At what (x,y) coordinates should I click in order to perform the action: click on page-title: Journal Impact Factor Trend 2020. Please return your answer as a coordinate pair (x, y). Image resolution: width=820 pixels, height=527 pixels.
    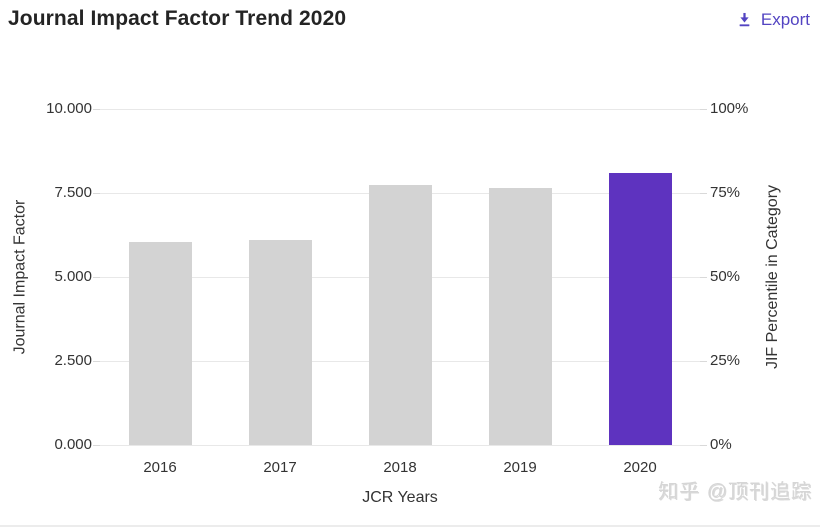
    Looking at the image, I should click on (177, 18).